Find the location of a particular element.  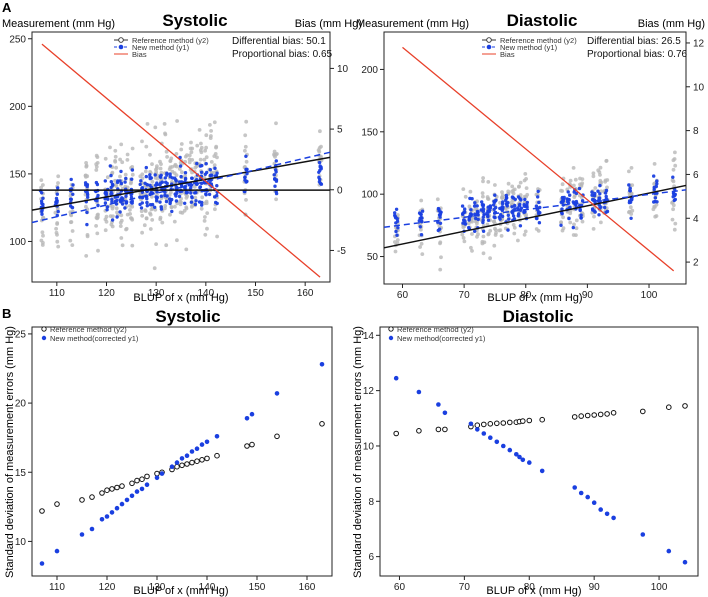

x-tick-label: 130 is located at coordinates (157, 587).